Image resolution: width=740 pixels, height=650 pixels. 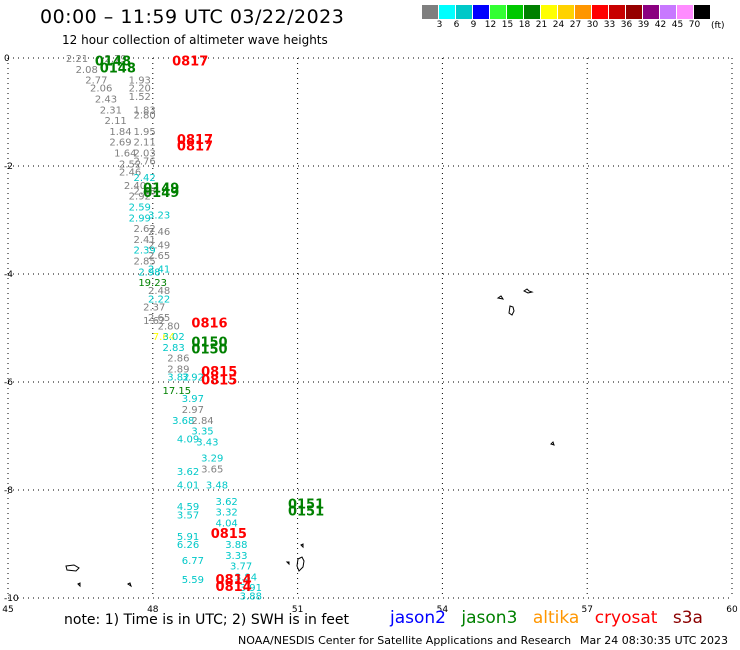 I want to click on y-tick-label: -2, so click(x=8, y=167).